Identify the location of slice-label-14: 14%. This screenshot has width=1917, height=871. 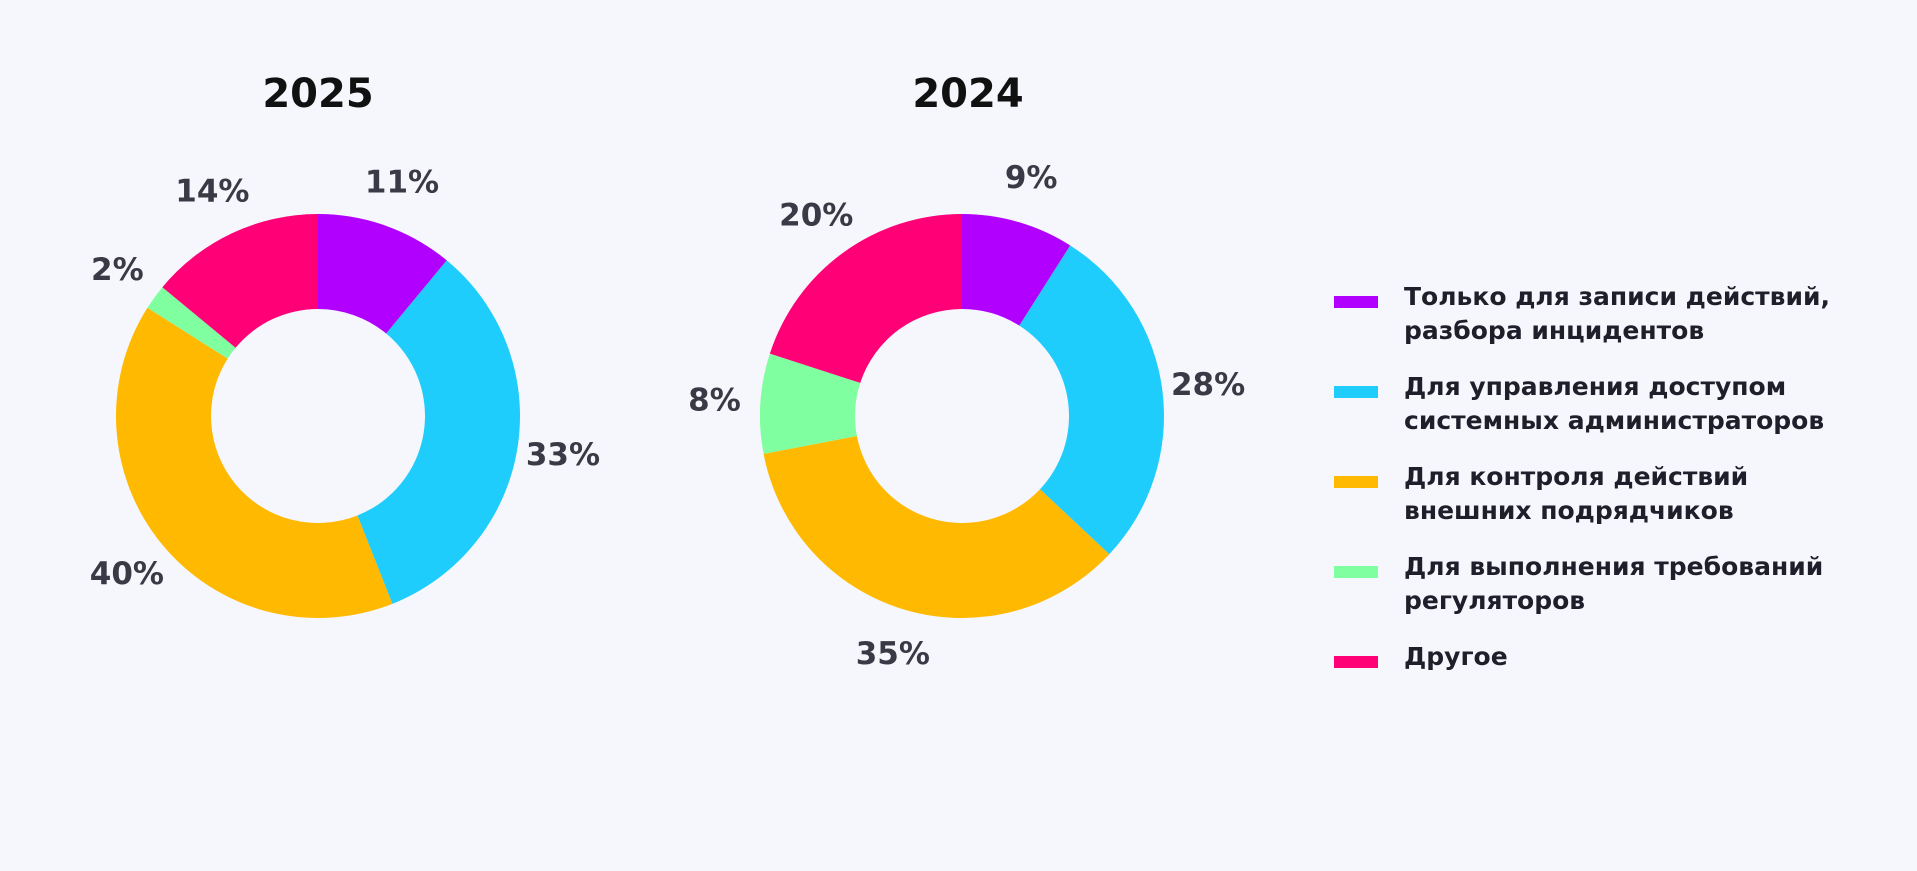
(212, 192).